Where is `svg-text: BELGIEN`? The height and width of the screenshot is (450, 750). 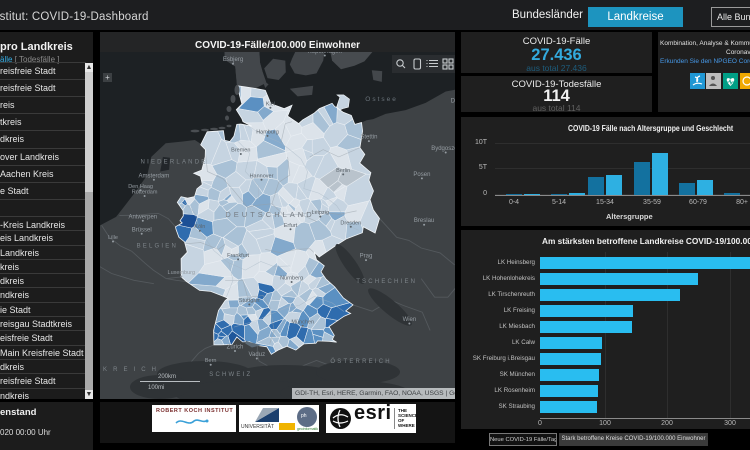 svg-text: BELGIEN is located at coordinates (157, 247).